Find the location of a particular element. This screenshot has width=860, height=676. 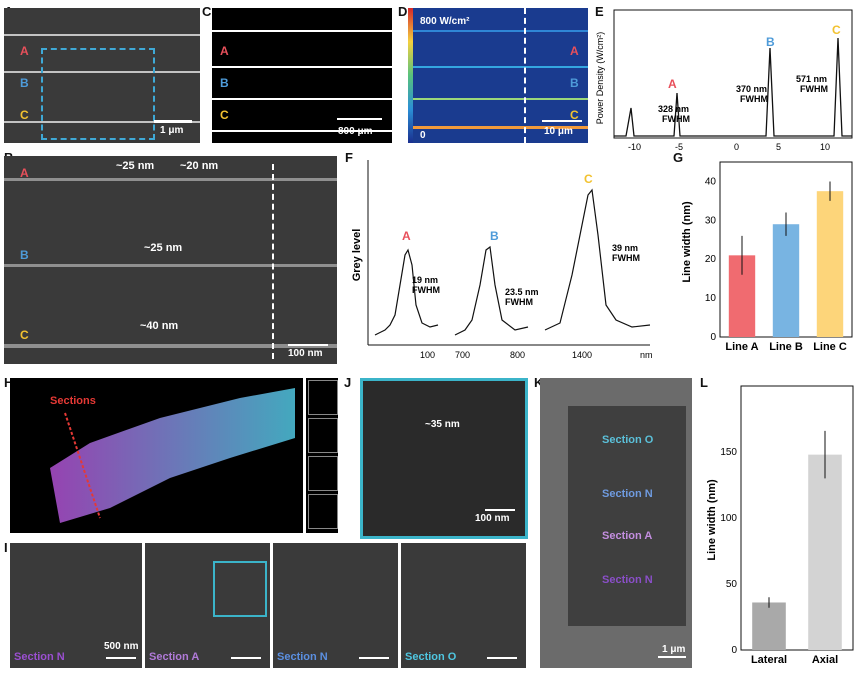

panel-label-e: E is located at coordinates (599, 11).